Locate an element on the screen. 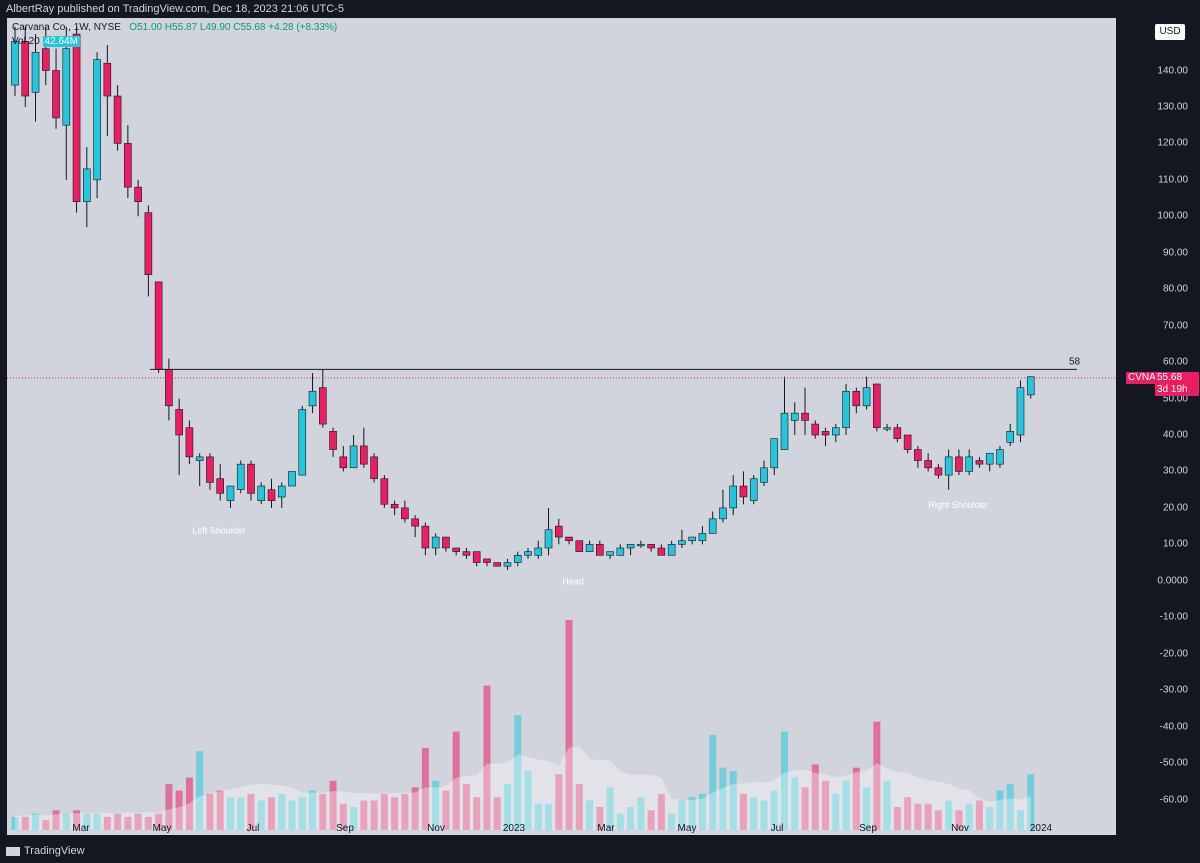  tradingview-footer: TradingView is located at coordinates (45, 851).